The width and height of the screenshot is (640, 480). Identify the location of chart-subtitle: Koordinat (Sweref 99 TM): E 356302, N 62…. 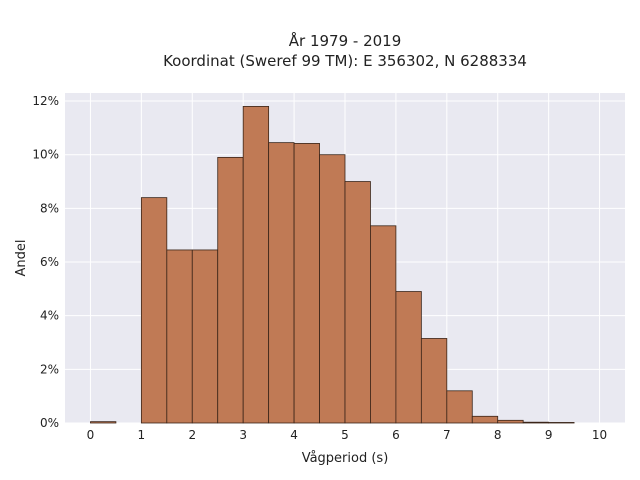
(345, 61).